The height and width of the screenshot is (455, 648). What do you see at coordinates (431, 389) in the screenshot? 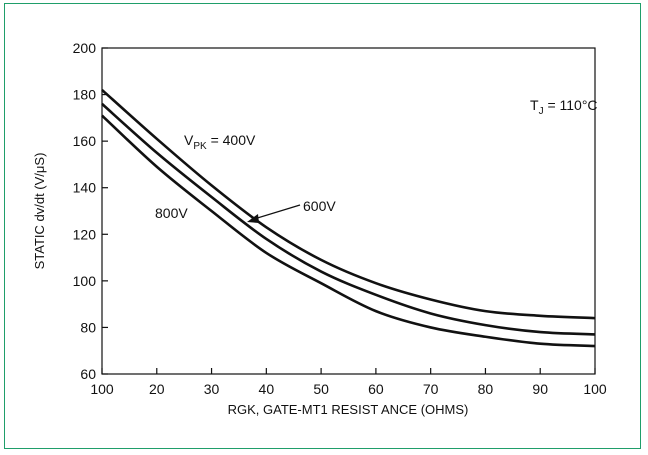
I see `x-tick-label: 70` at bounding box center [431, 389].